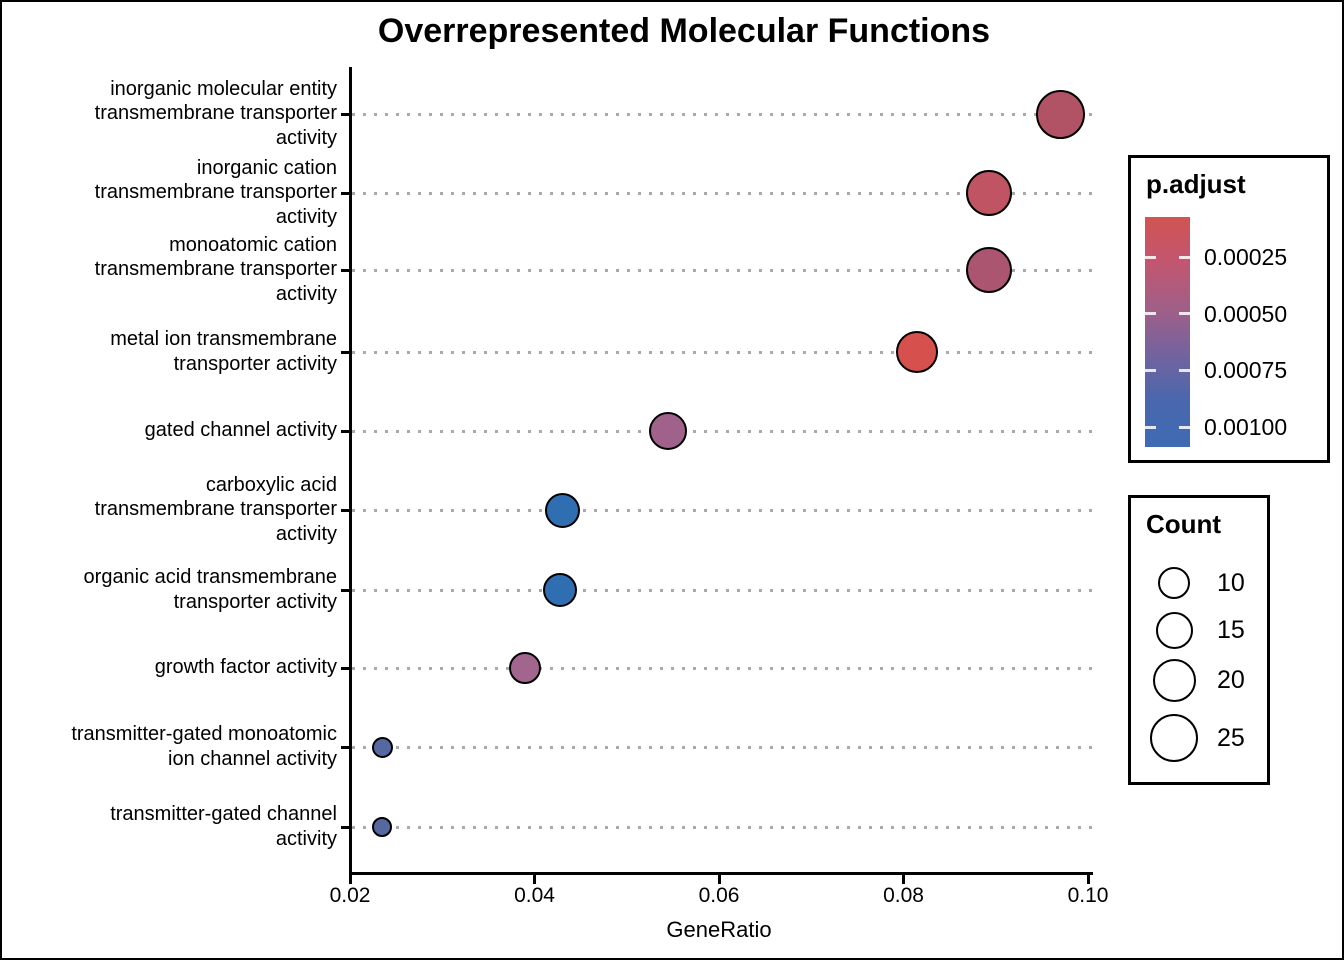 The height and width of the screenshot is (960, 1344). I want to click on colorbar-tick-label: 0.00100, so click(1246, 427).